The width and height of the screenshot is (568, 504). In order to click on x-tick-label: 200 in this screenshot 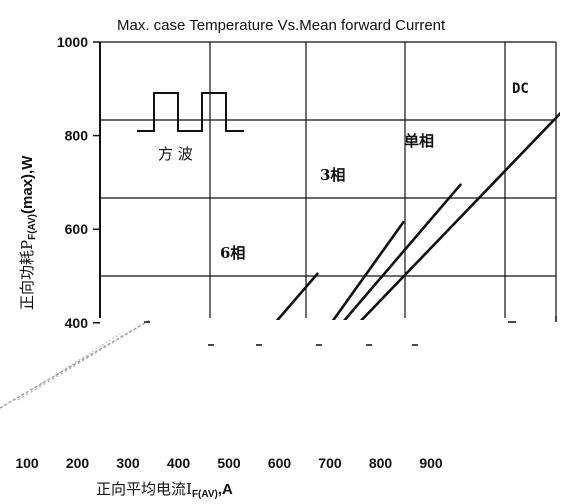, I will do `click(78, 463)`.